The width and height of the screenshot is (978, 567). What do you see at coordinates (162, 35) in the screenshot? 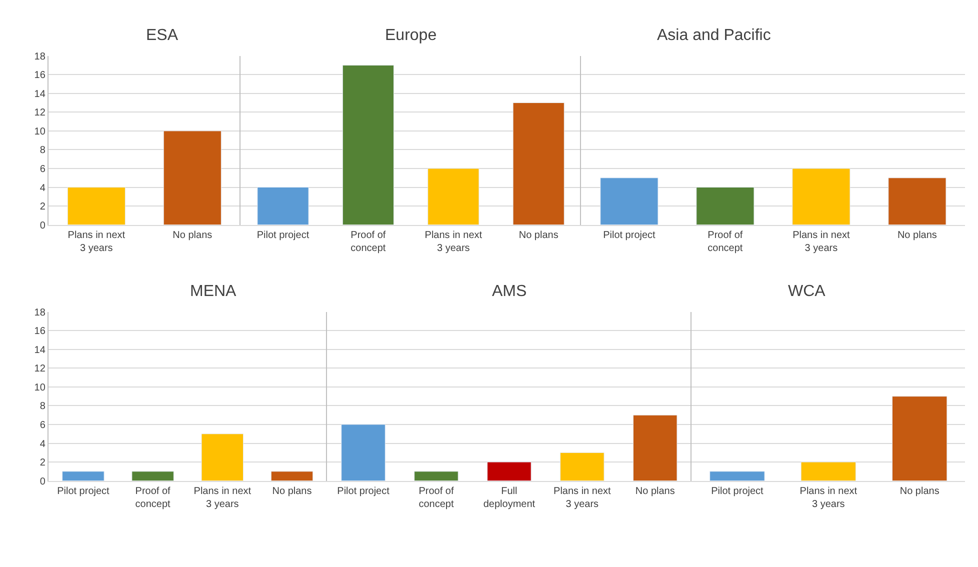
I see `chart-title: ESA` at bounding box center [162, 35].